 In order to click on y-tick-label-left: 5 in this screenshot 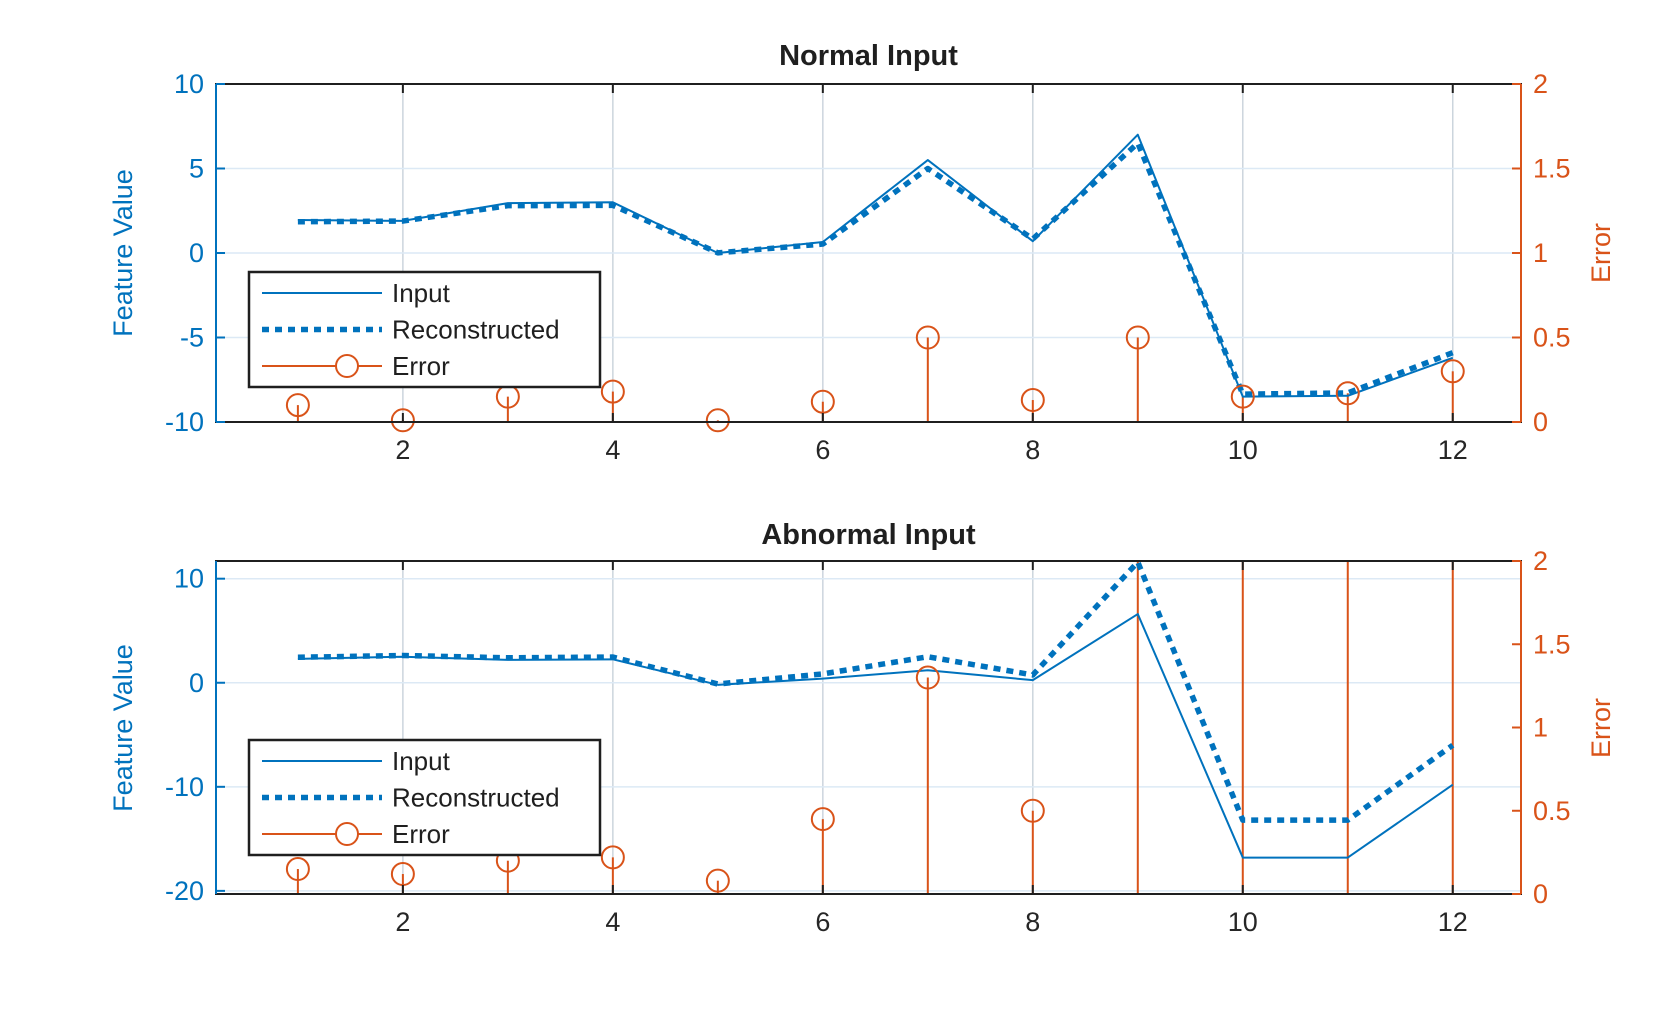, I will do `click(196, 169)`.